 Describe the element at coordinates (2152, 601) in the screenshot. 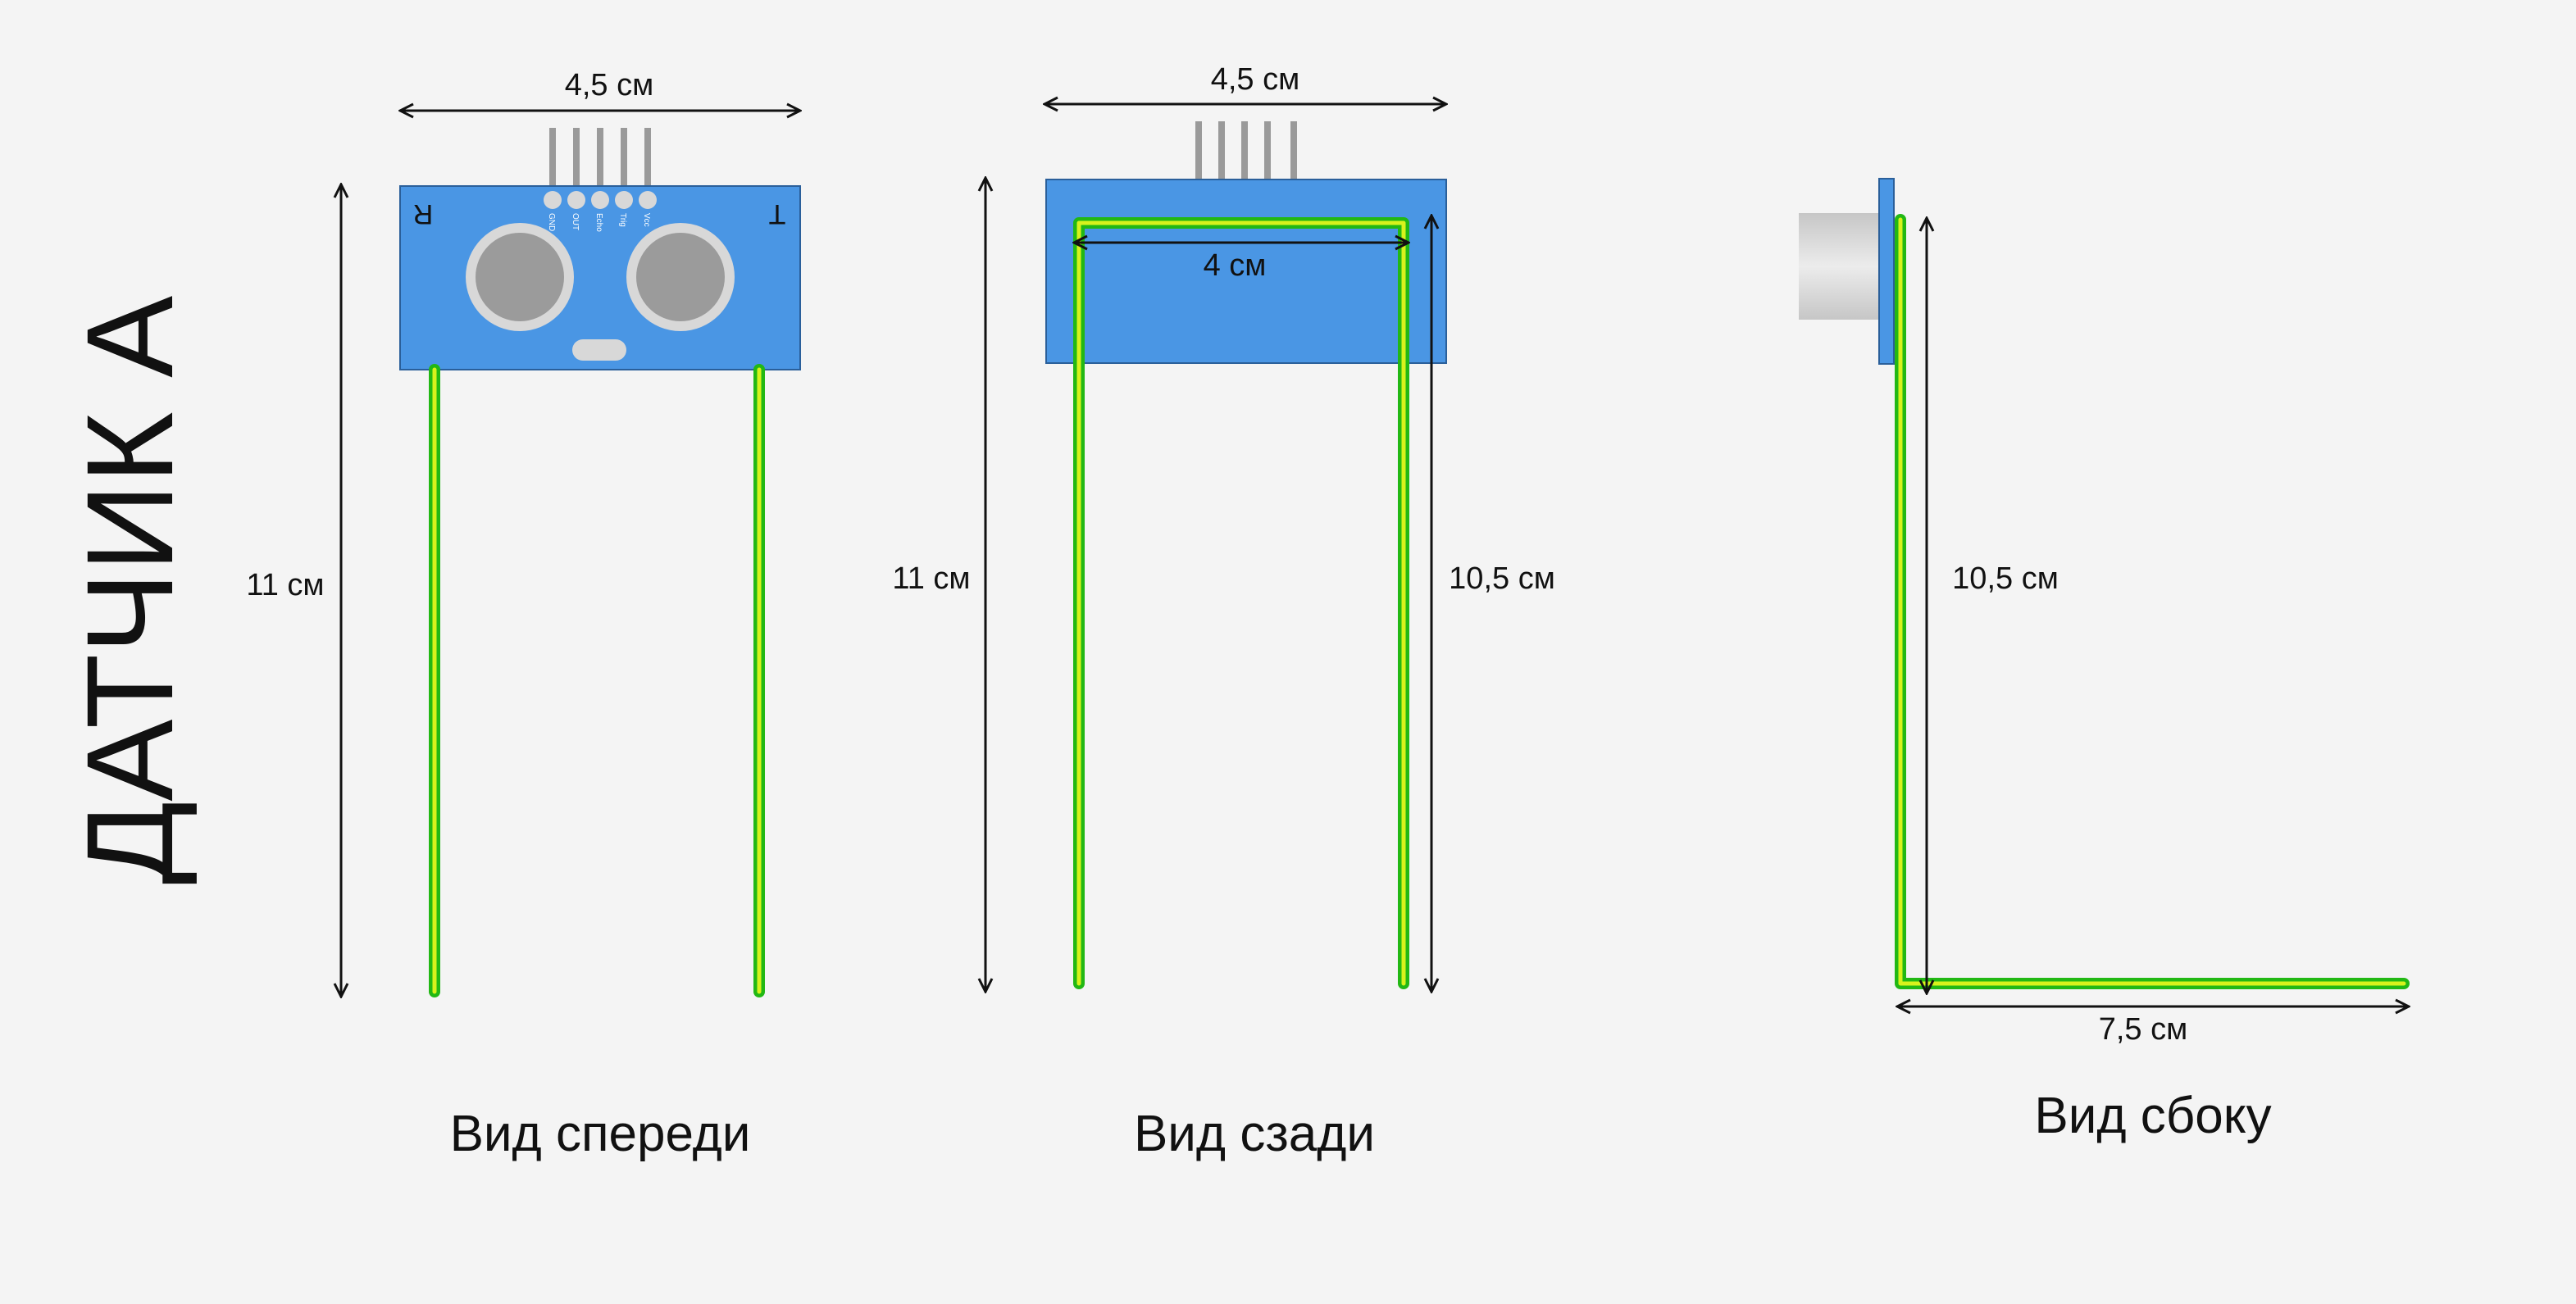

I see `side-wire-l` at that location.